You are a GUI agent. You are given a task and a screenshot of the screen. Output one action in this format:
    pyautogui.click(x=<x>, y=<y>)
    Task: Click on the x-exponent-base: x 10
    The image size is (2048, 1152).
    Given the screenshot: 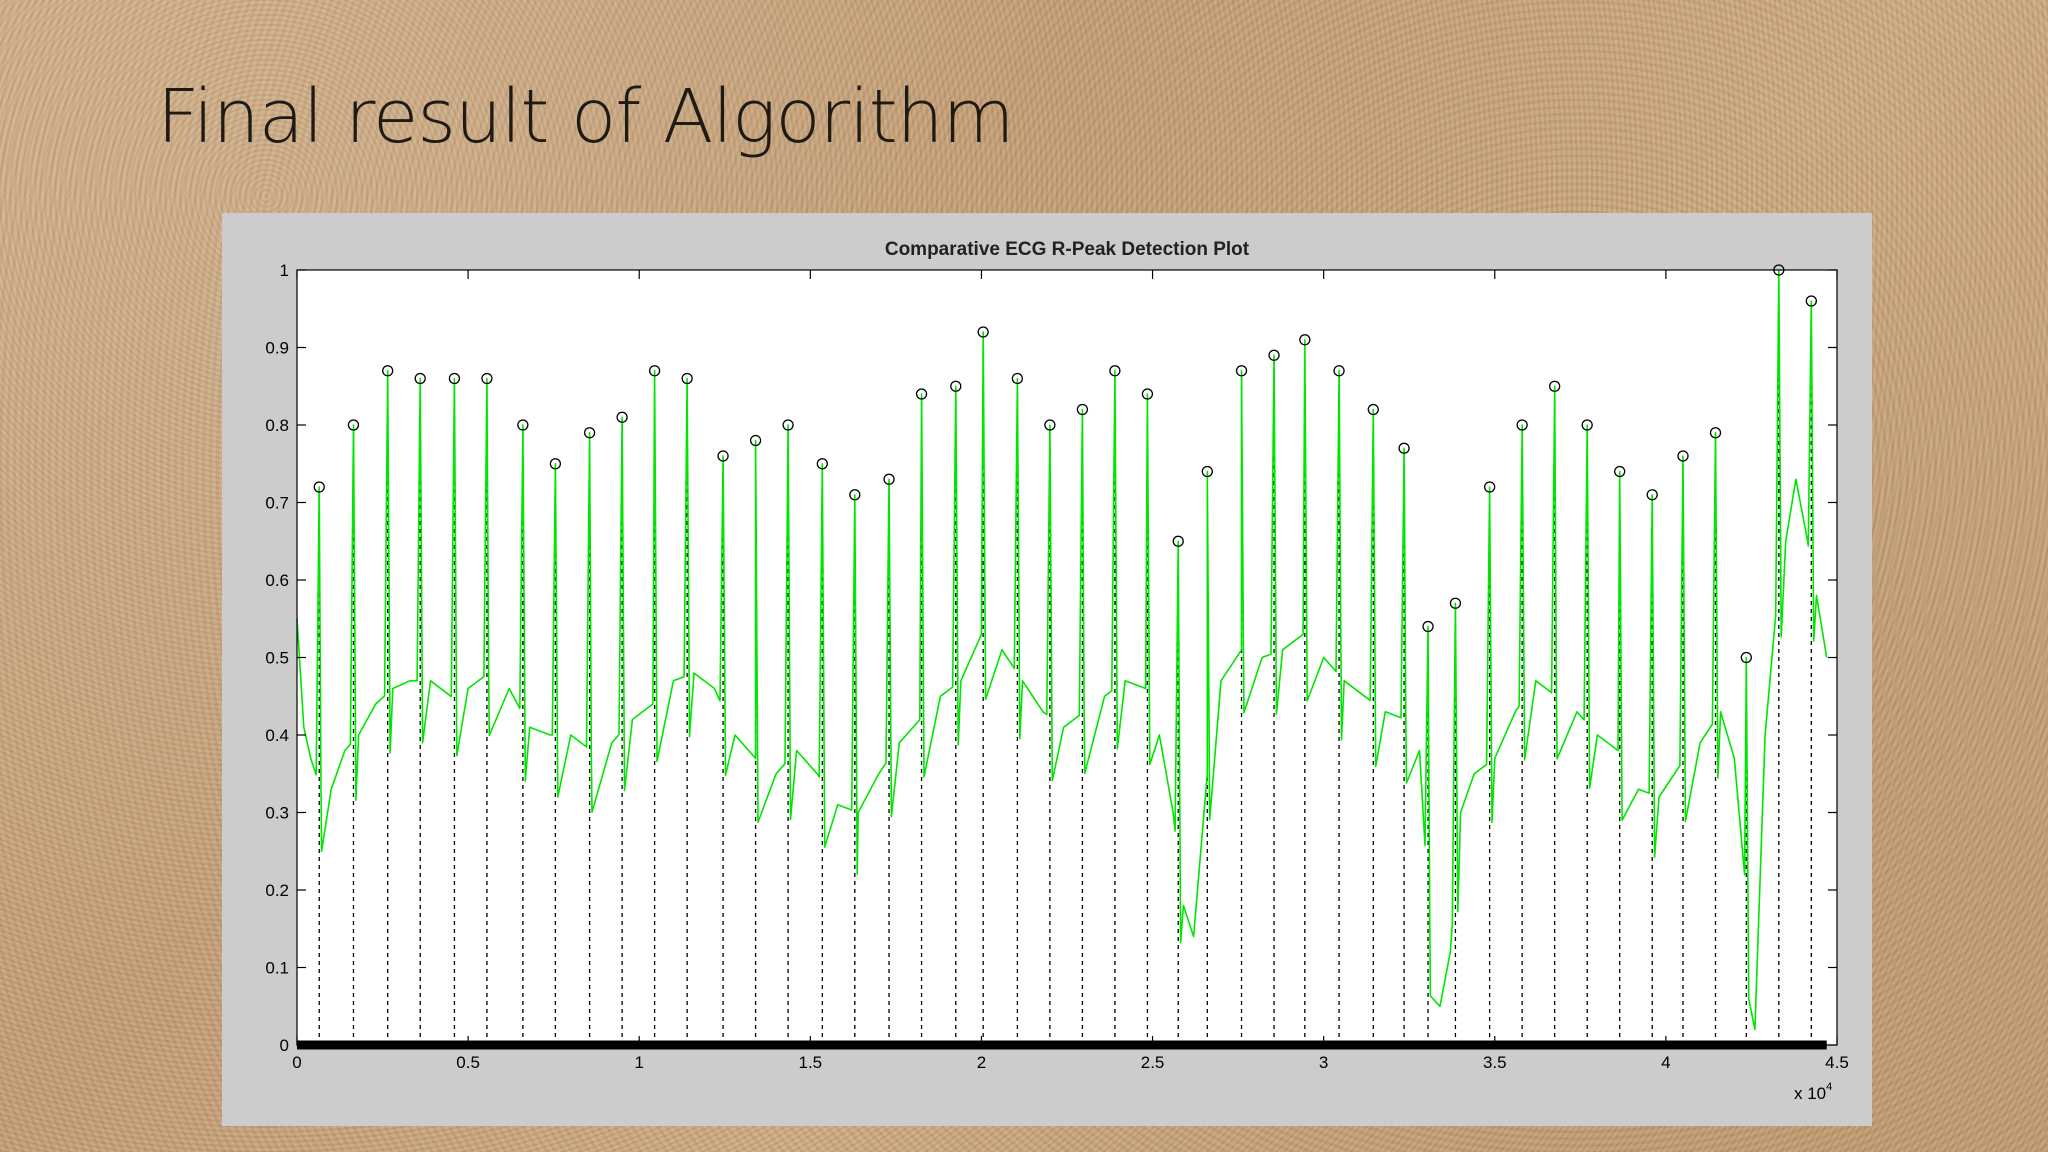 What is the action you would take?
    pyautogui.click(x=1810, y=1093)
    